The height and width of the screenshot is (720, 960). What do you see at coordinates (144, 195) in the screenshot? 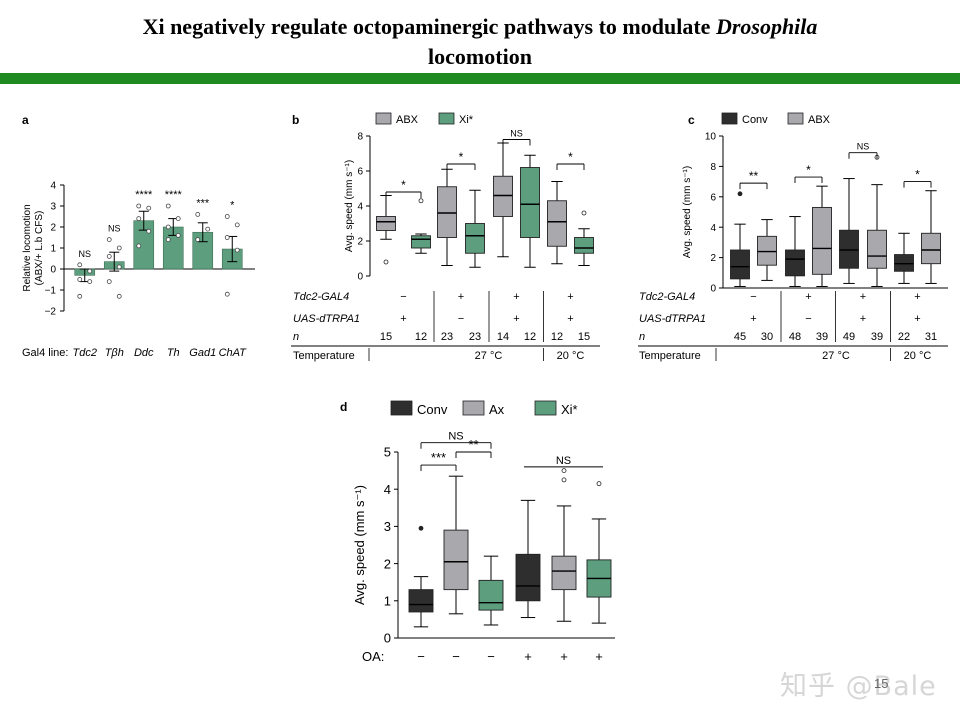
I see `significance-Ddc: ****` at bounding box center [144, 195].